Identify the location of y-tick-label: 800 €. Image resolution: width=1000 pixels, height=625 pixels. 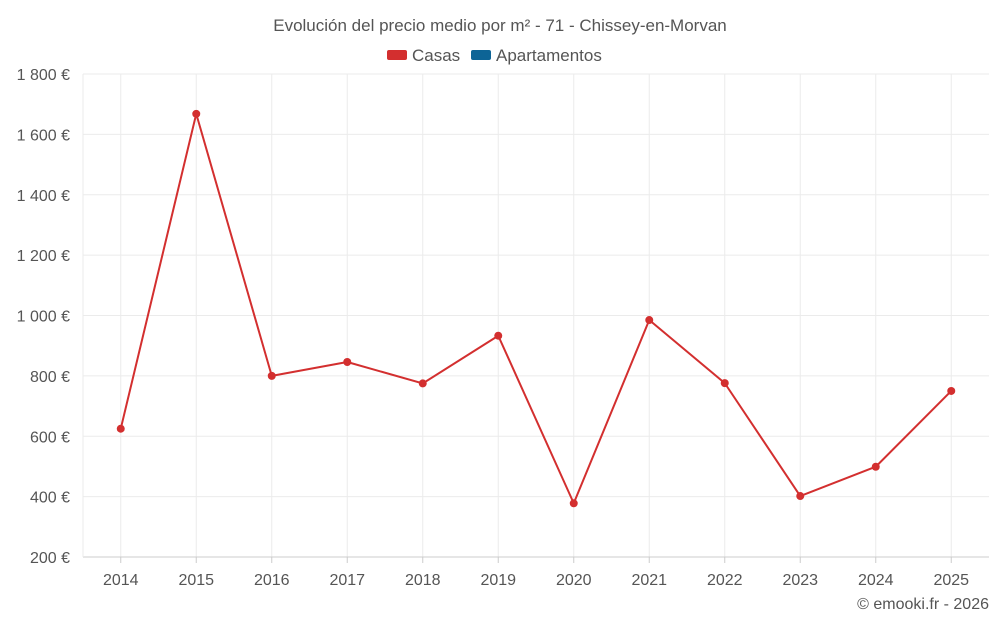
(50, 377).